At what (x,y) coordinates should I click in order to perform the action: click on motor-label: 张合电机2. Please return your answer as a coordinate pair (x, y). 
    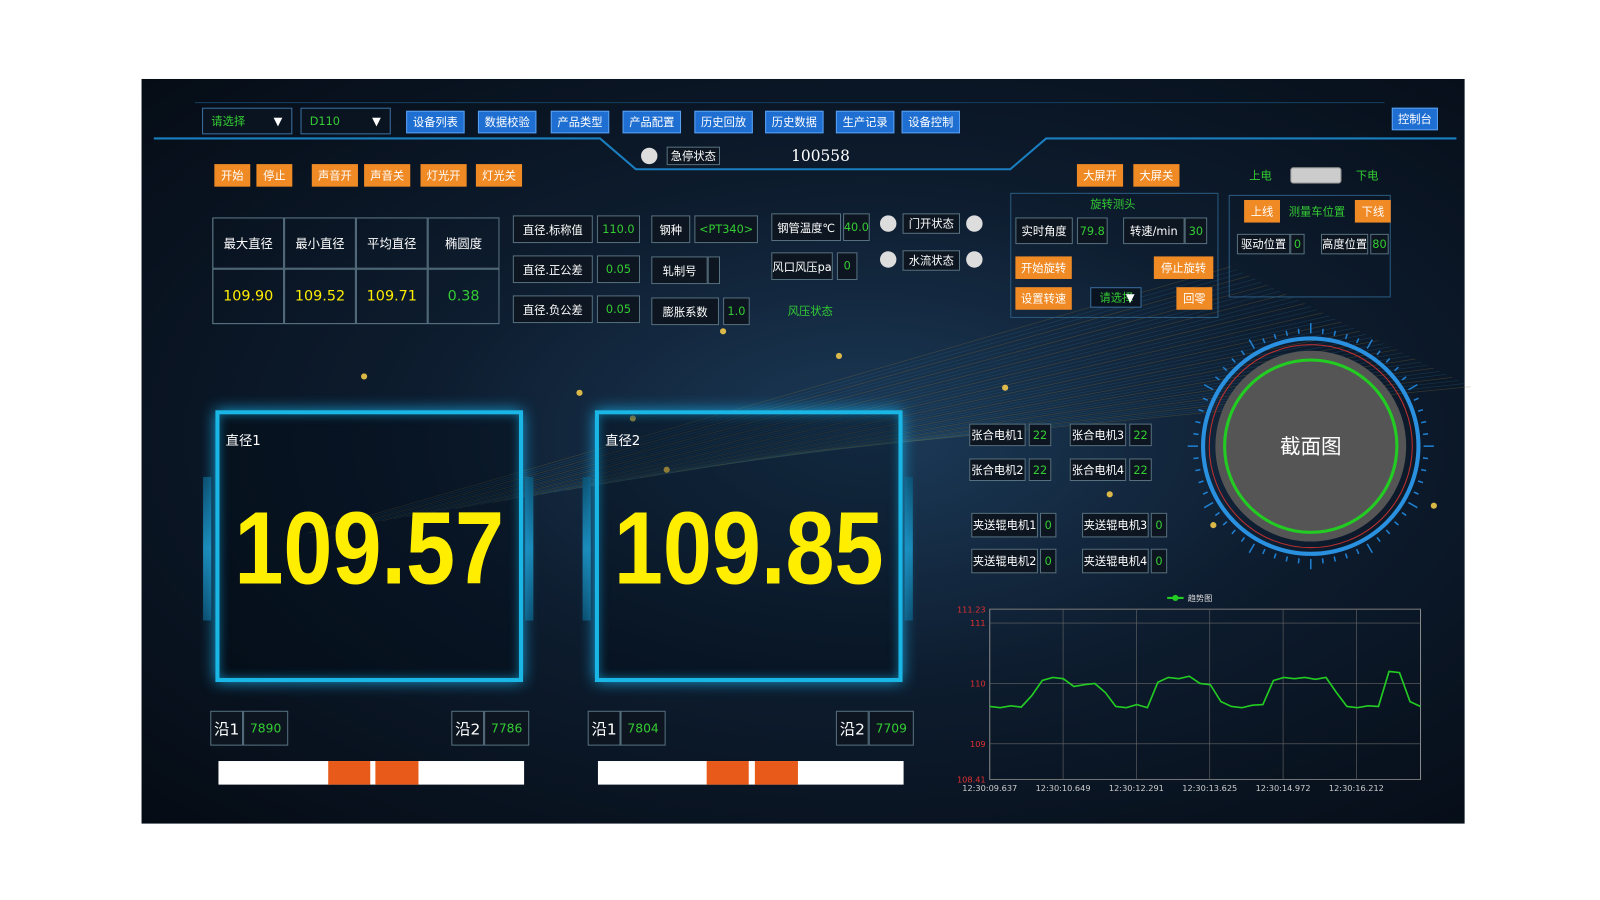
    Looking at the image, I should click on (997, 470).